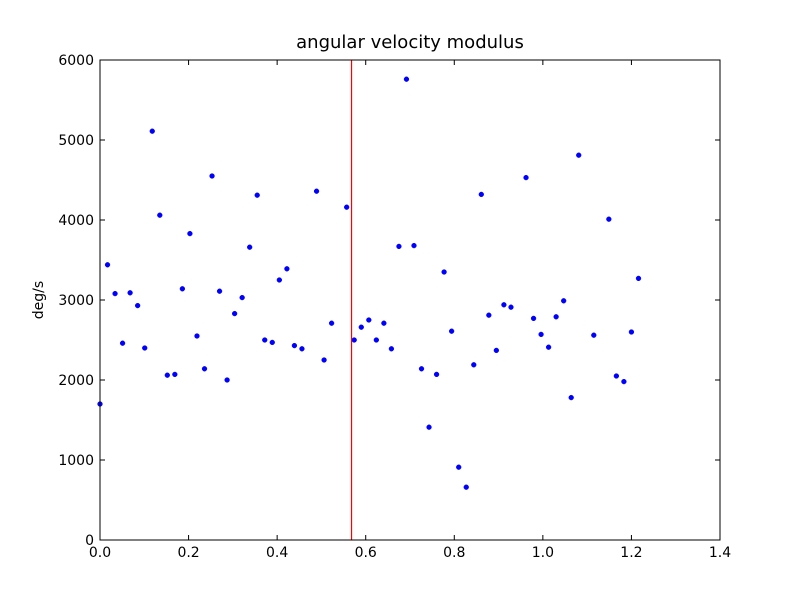 The image size is (800, 600). Describe the element at coordinates (454, 553) in the screenshot. I see `x-tick-label: 0.8` at that location.